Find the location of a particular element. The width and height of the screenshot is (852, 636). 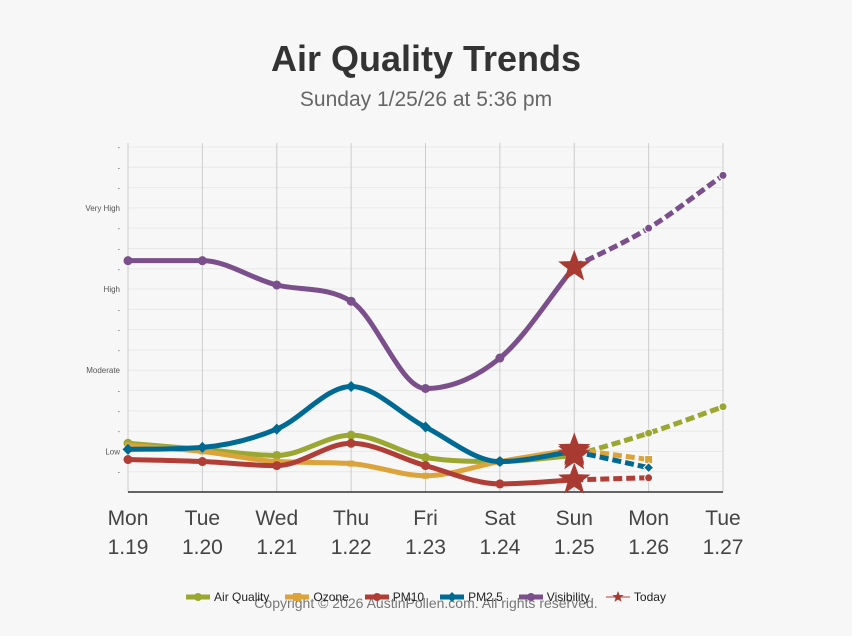

legend-item-visibility: Visibility is located at coordinates (554, 597).